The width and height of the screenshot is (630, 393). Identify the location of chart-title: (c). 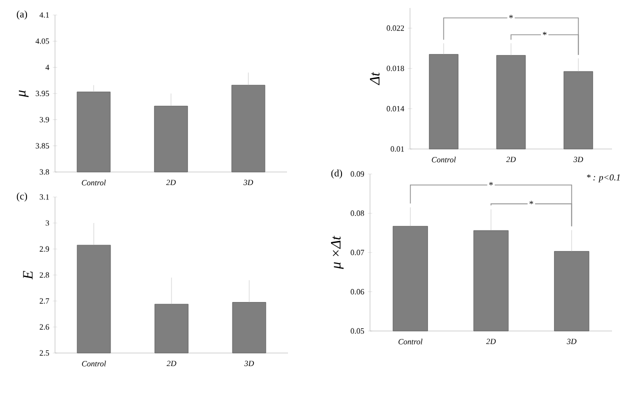
(22, 197).